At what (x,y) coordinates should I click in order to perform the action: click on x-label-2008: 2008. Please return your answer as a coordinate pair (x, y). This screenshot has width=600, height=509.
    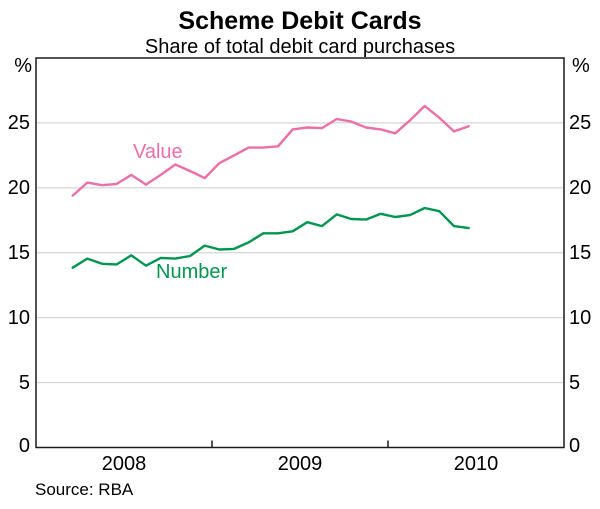
    Looking at the image, I should click on (124, 464).